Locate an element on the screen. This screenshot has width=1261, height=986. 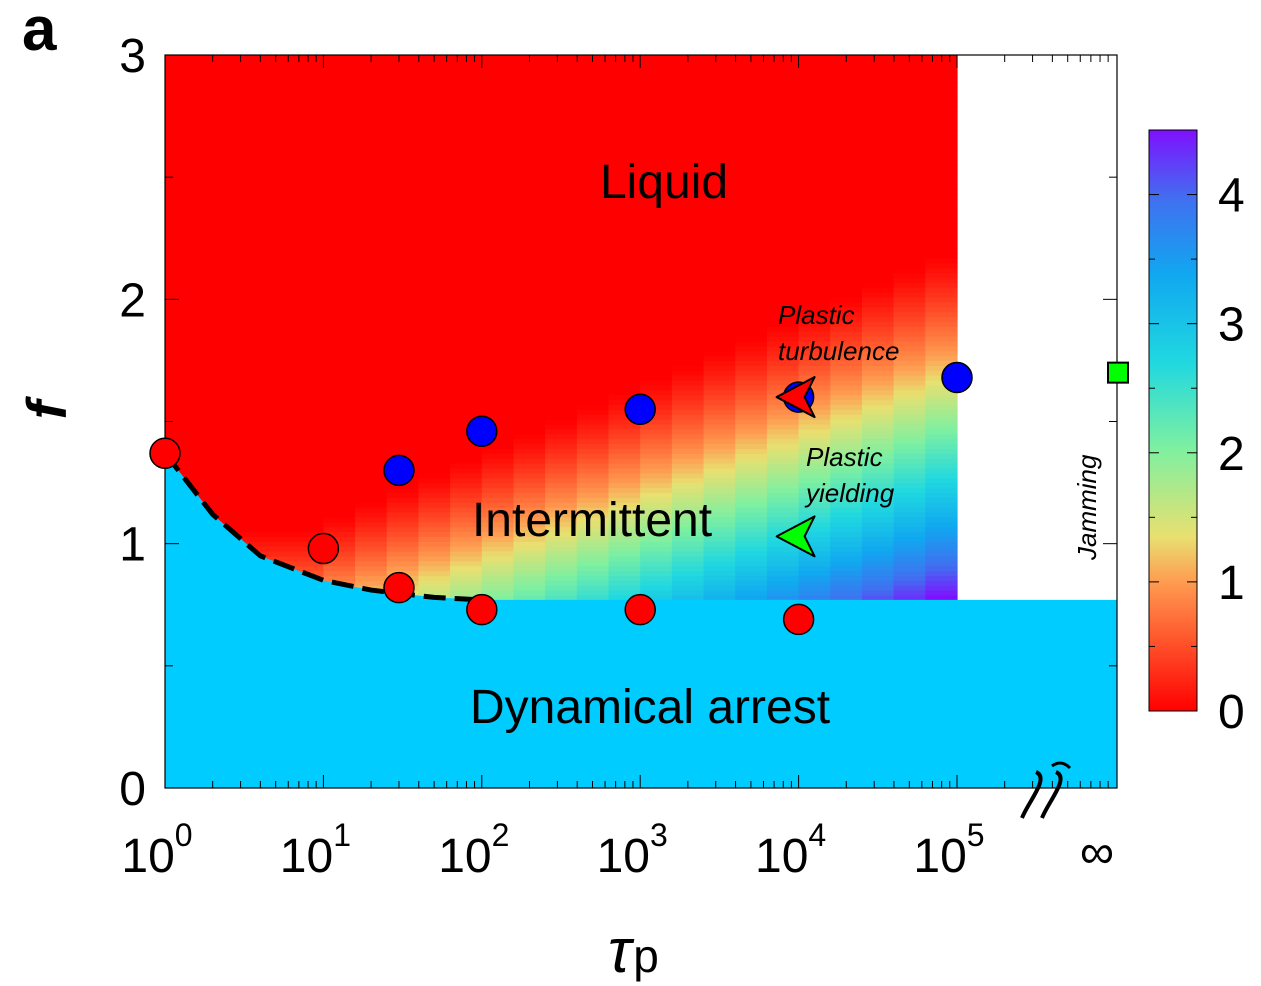
colorbar-tick-label: 2 is located at coordinates (1231, 454).